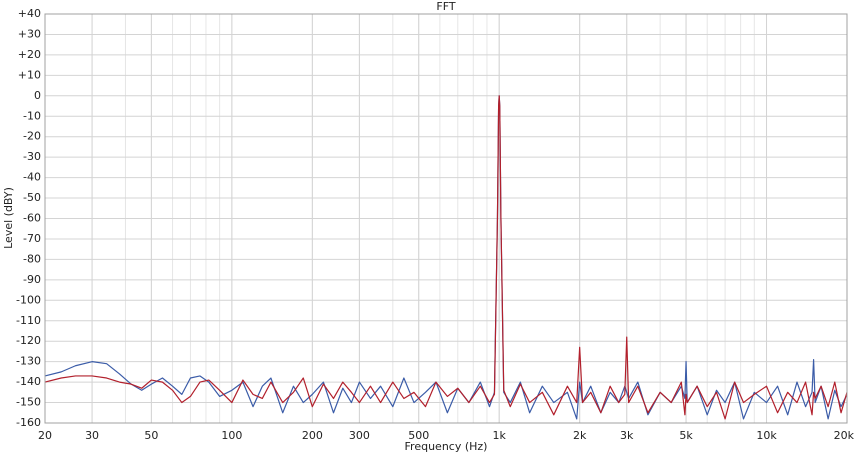 This screenshot has width=855, height=457. I want to click on y-tick-label: -110, so click(28, 320).